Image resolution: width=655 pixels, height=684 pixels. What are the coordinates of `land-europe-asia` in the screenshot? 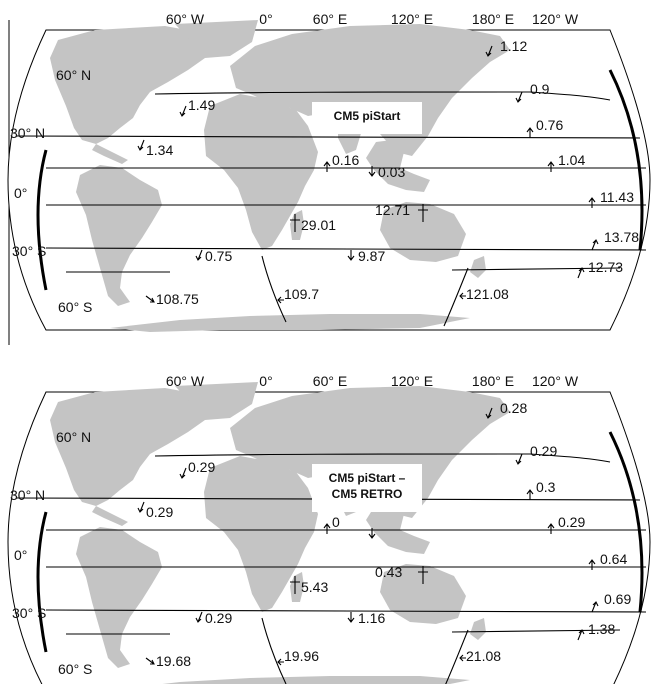 It's located at (370, 452).